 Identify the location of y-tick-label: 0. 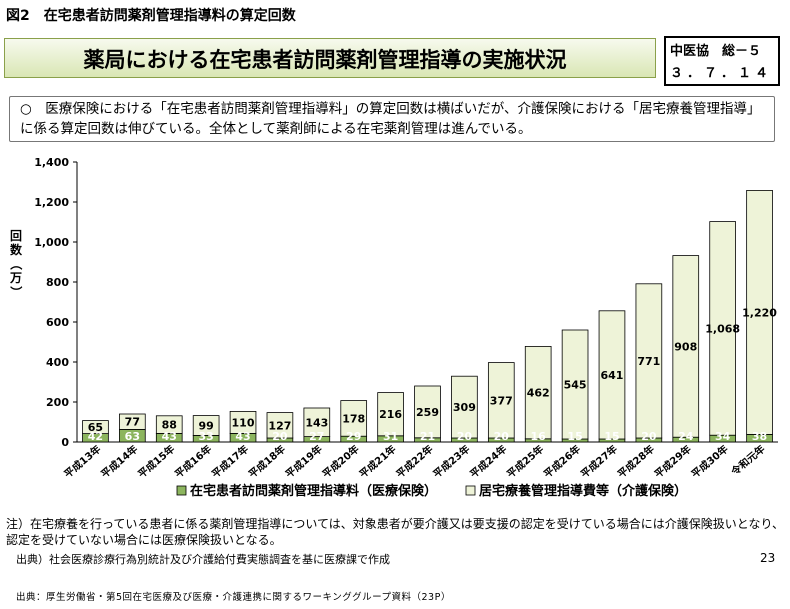
(65, 442).